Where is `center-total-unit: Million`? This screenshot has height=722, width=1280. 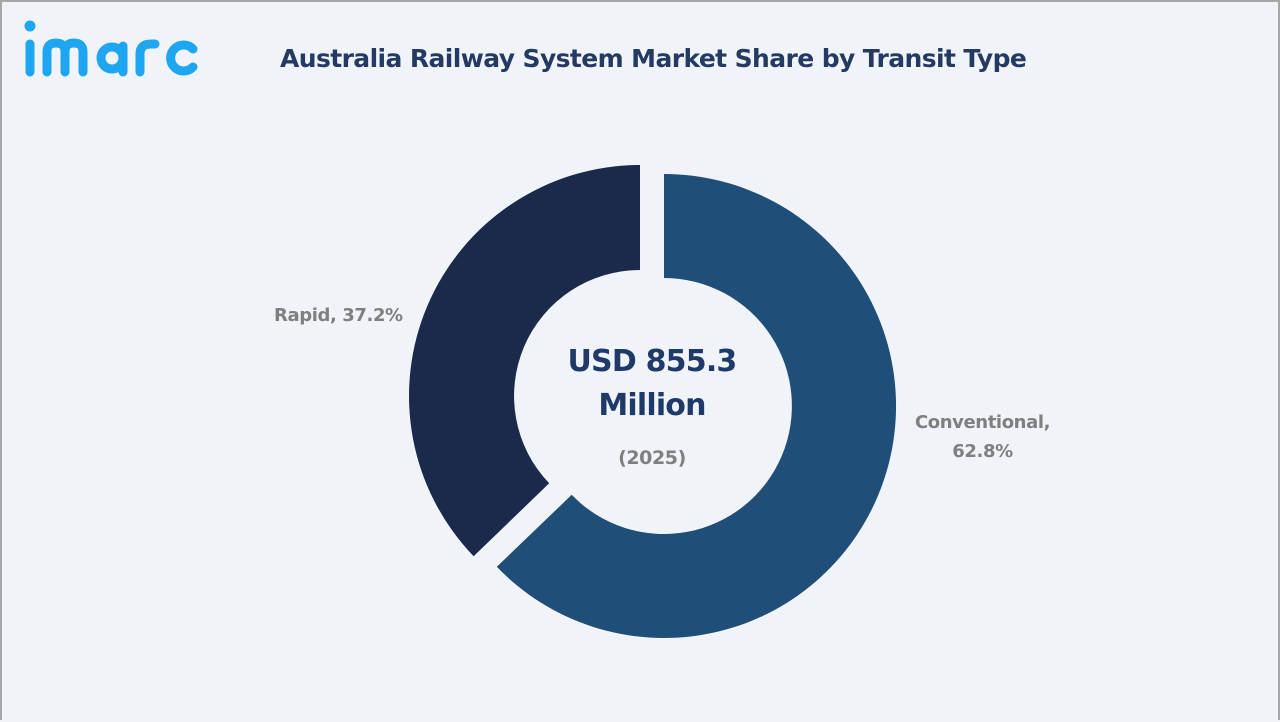
center-total-unit: Million is located at coordinates (652, 405).